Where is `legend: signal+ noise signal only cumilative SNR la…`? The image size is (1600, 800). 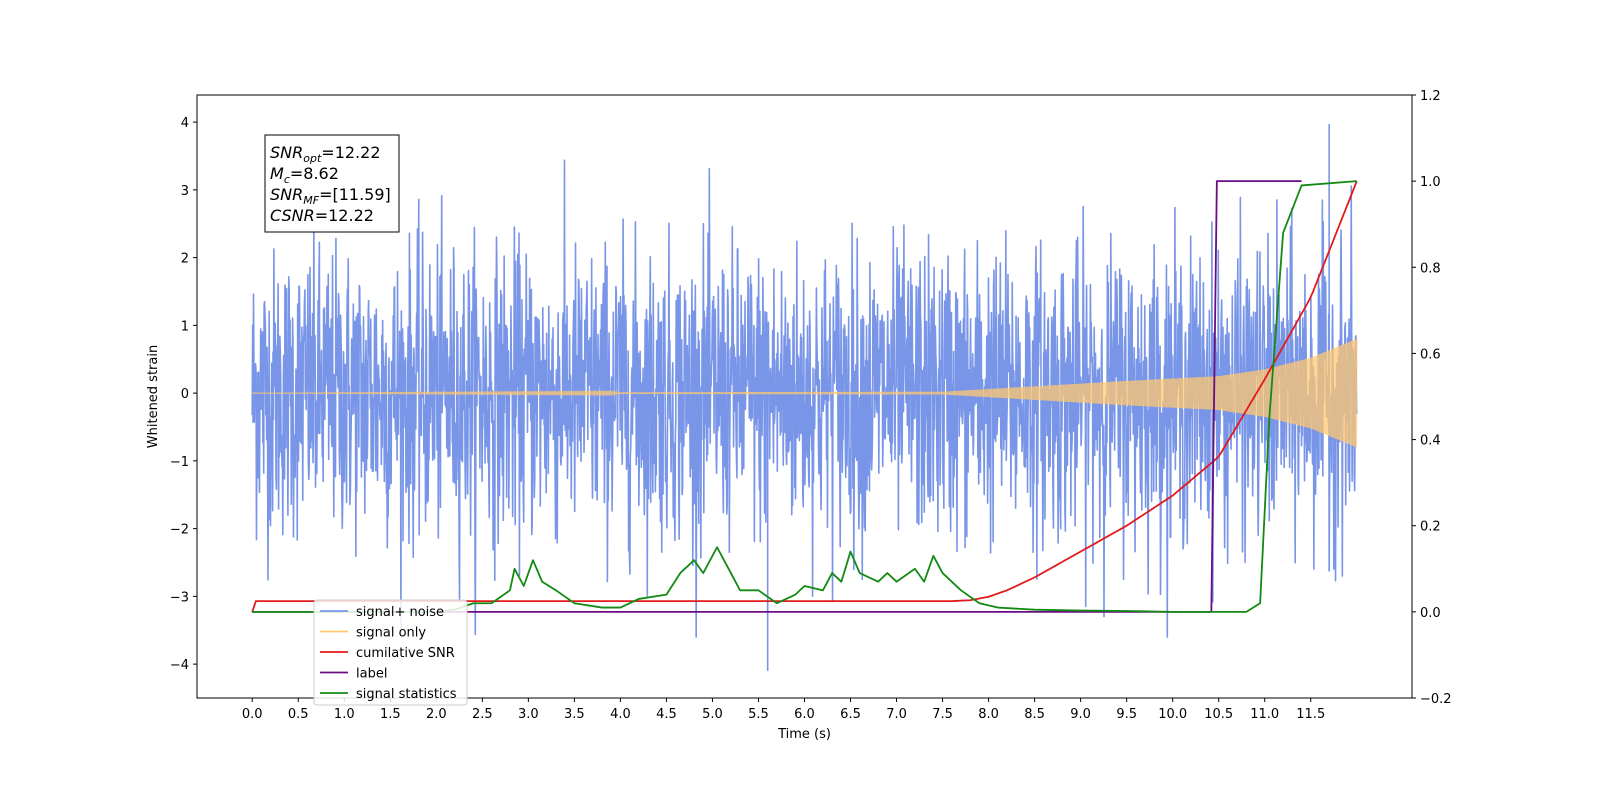
legend: signal+ noise signal only cumilative SNR la… is located at coordinates (390, 652).